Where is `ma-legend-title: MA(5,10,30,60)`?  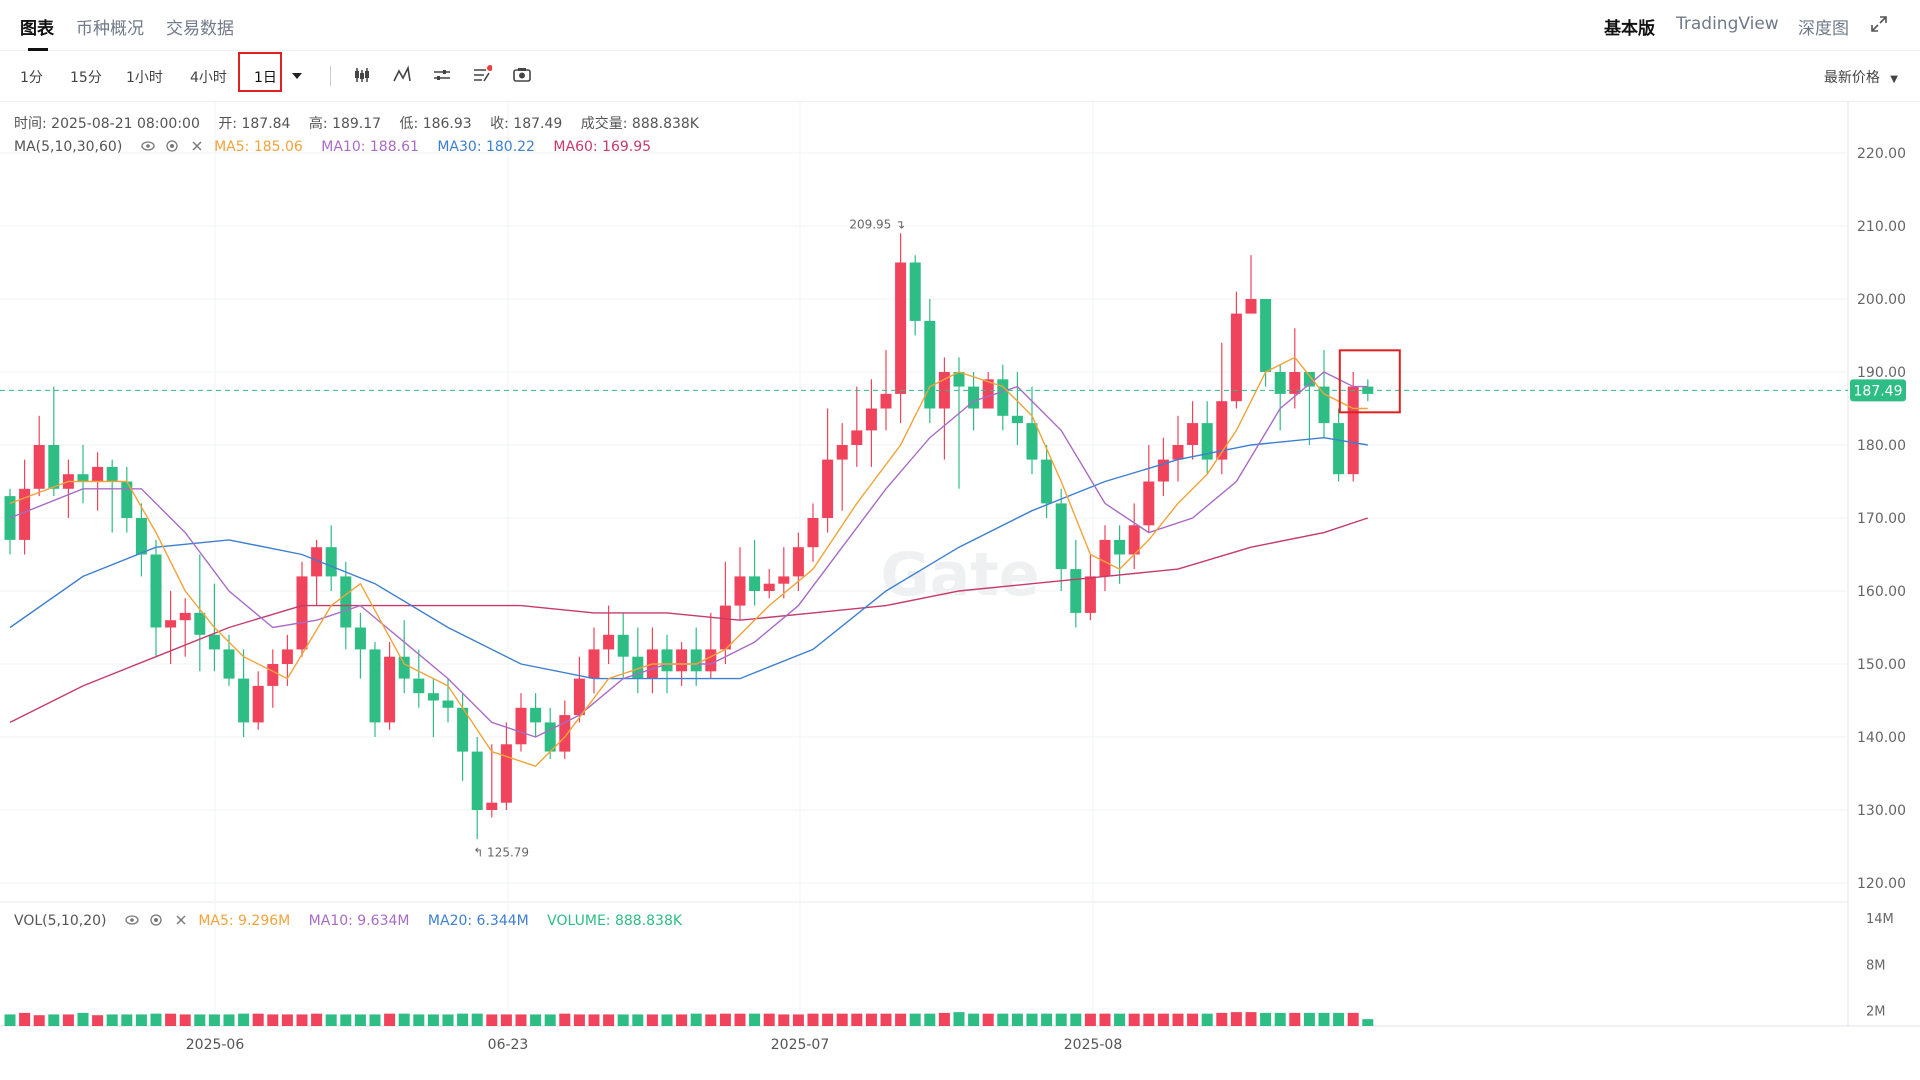 ma-legend-title: MA(5,10,30,60) is located at coordinates (68, 147).